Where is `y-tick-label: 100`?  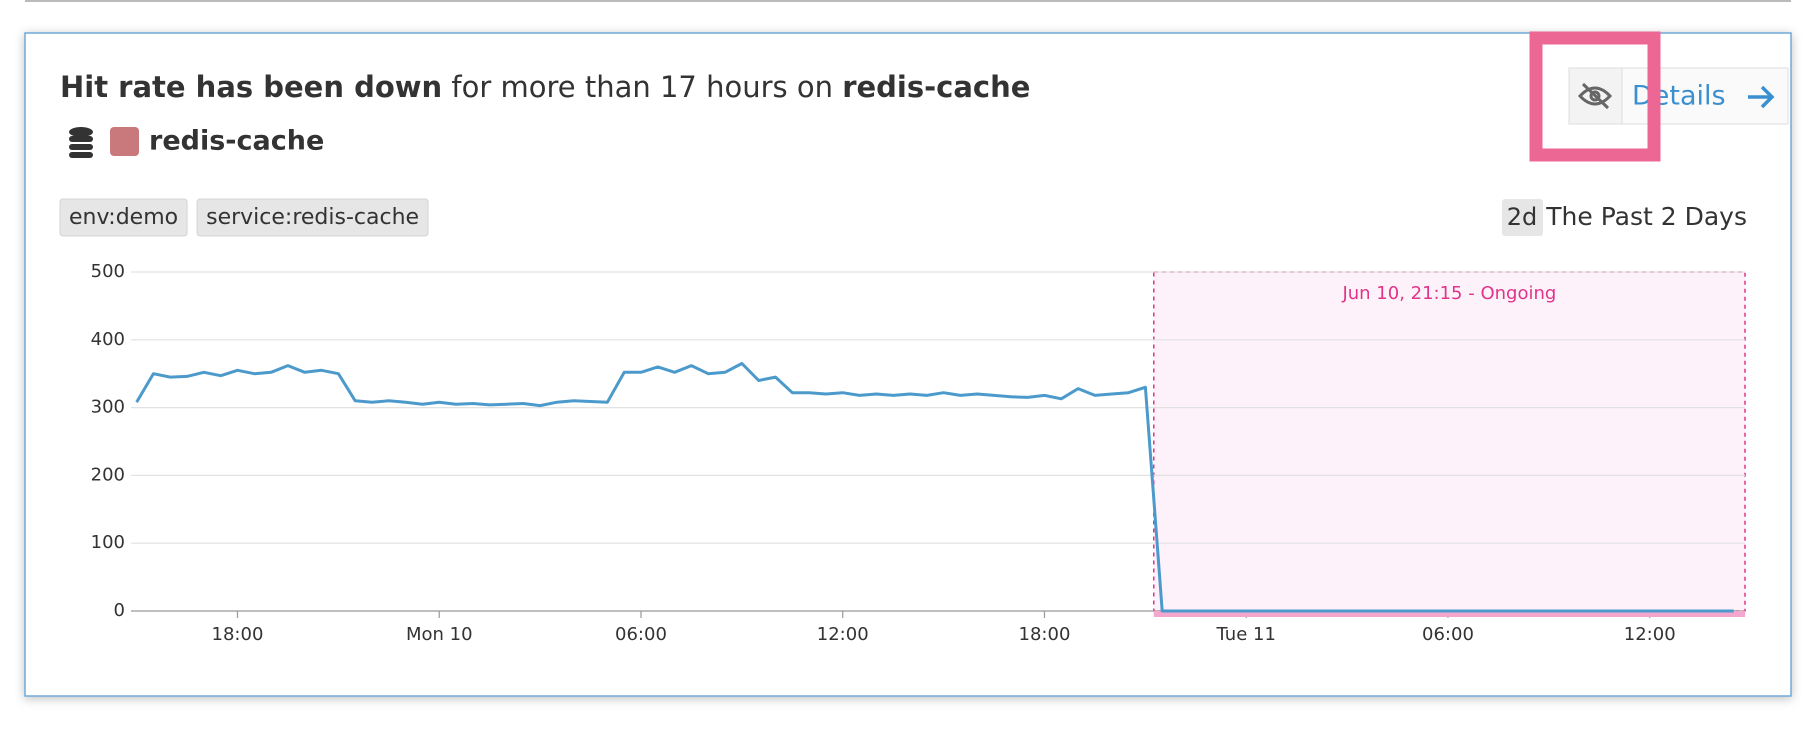 y-tick-label: 100 is located at coordinates (108, 542).